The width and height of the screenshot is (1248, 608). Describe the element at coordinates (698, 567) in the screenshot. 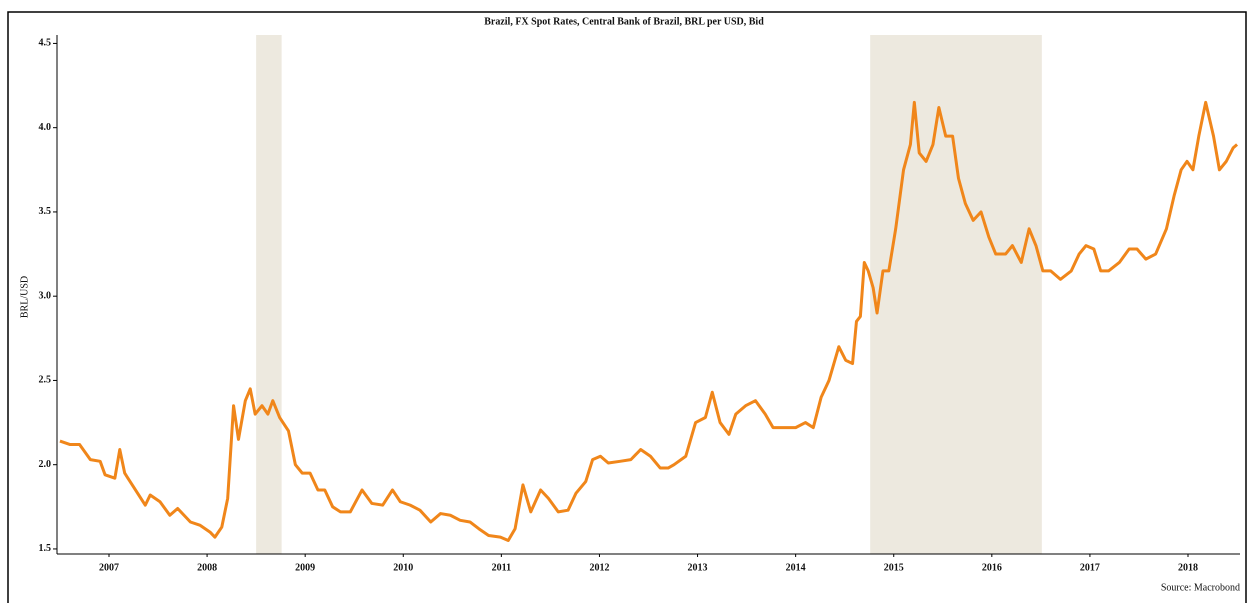

I see `x-tick-label: 2013` at that location.